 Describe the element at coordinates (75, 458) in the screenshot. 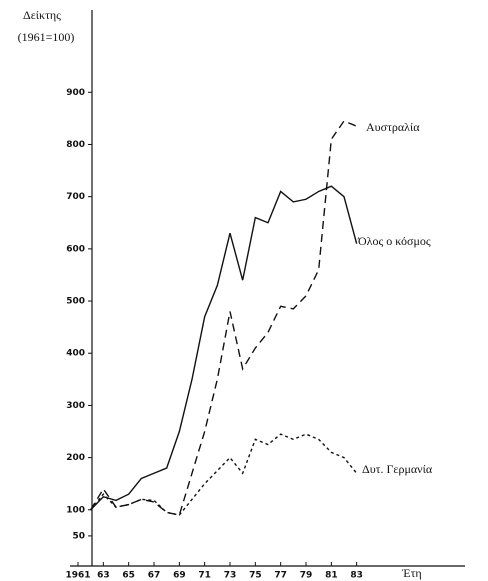

I see `y-tick-label: 200` at that location.